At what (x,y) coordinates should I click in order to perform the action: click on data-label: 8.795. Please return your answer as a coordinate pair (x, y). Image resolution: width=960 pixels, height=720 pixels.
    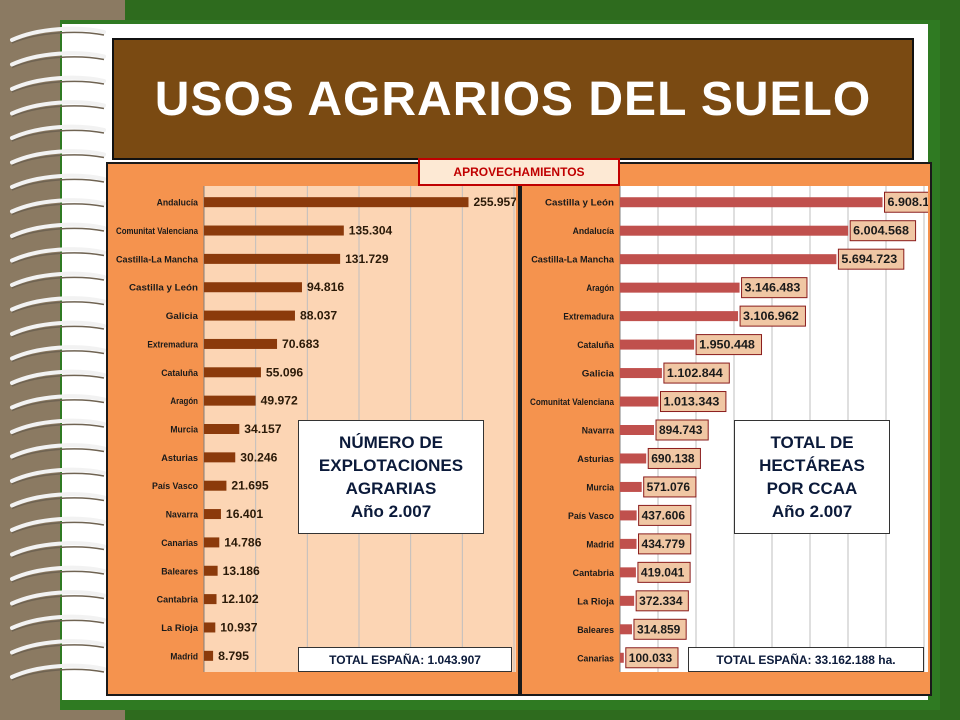
    Looking at the image, I should click on (234, 657).